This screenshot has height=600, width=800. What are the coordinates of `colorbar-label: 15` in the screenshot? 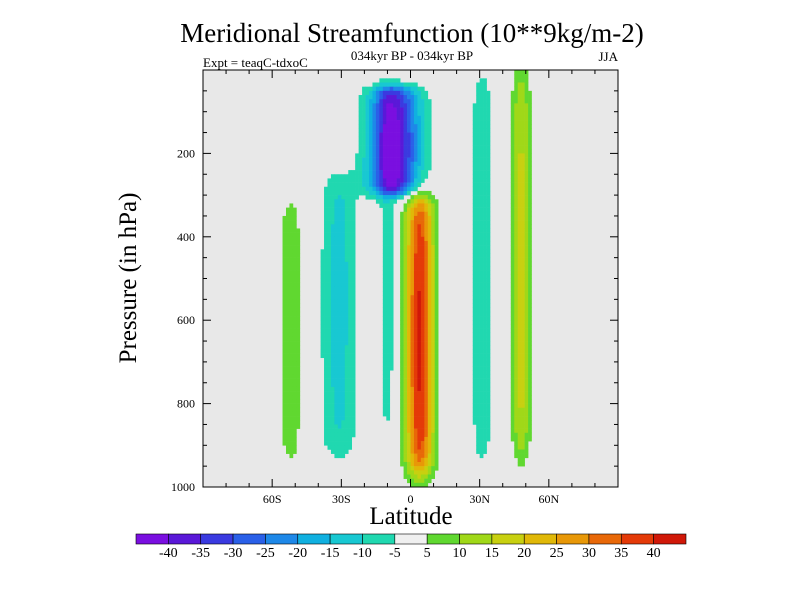 It's located at (492, 553).